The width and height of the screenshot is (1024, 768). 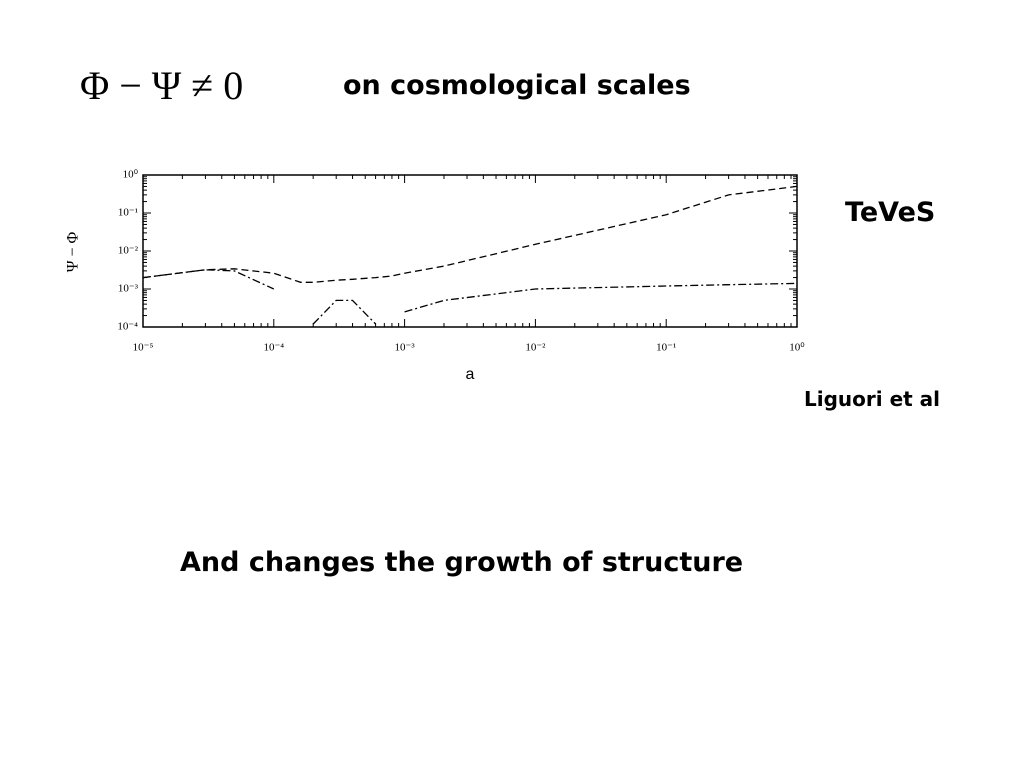 I want to click on y-tick-label: 10⁻³, so click(x=128, y=289).